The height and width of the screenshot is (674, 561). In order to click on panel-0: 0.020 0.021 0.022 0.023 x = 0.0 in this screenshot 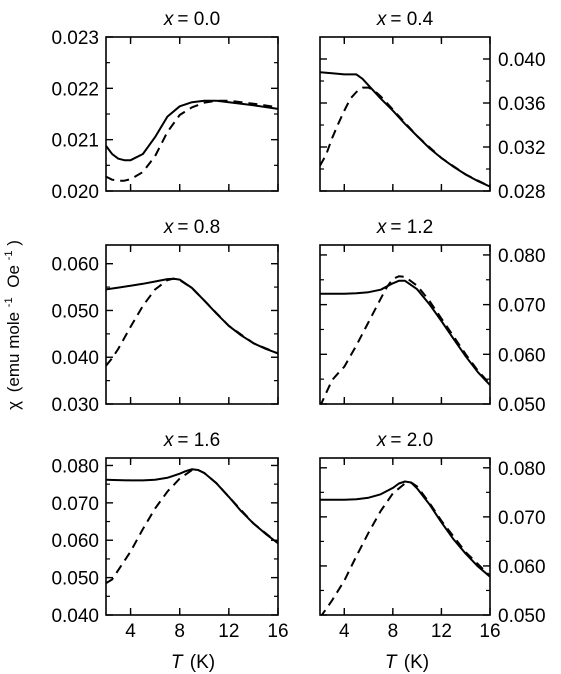, I will do `click(165, 106)`.